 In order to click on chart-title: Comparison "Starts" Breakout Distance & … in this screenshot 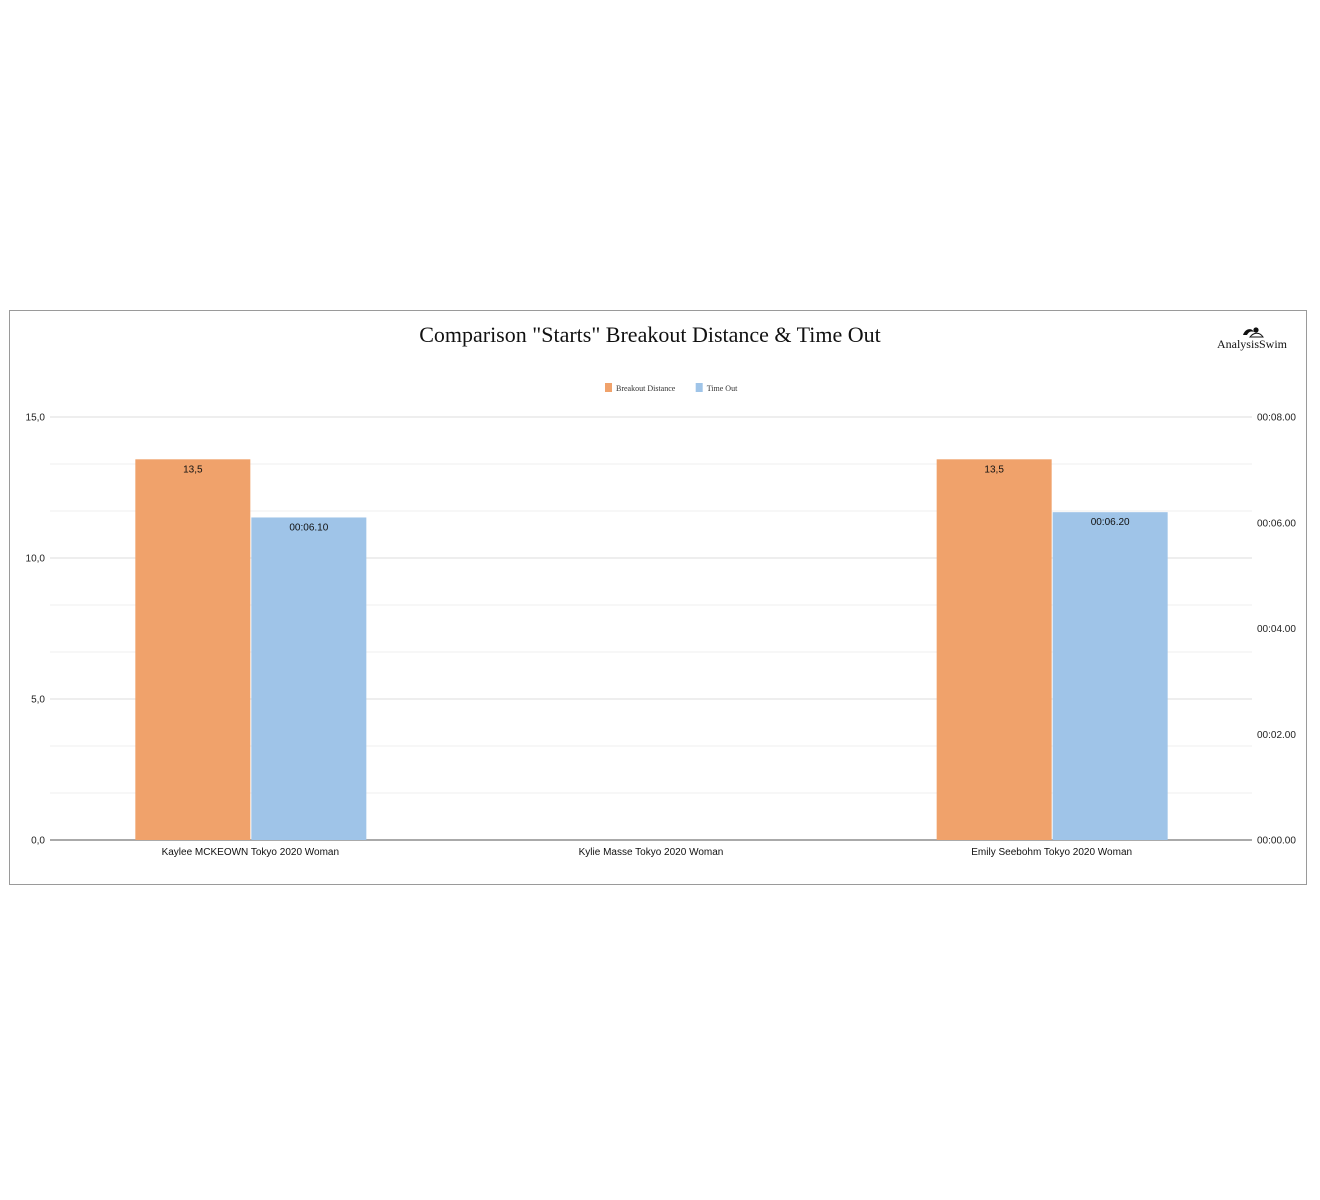, I will do `click(650, 334)`.